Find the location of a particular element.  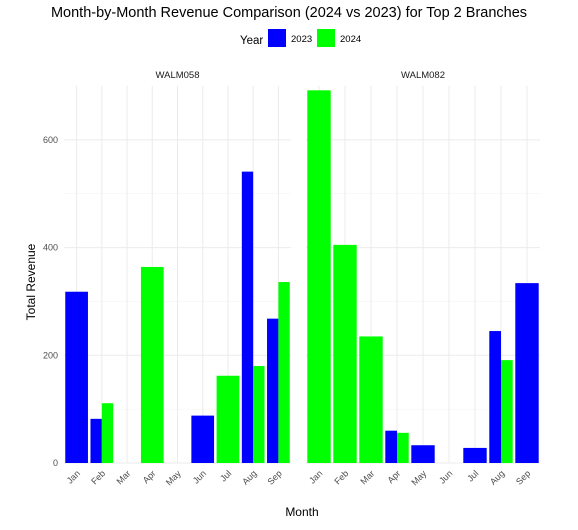

bar-walm082-jul-2023 is located at coordinates (475, 455).